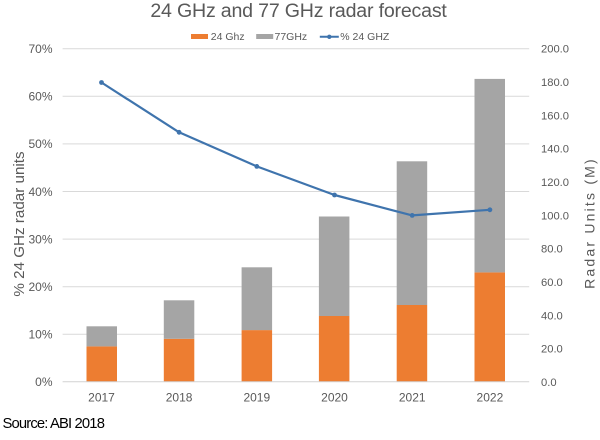 The height and width of the screenshot is (440, 600). I want to click on svg-text: 0%, so click(44, 382).